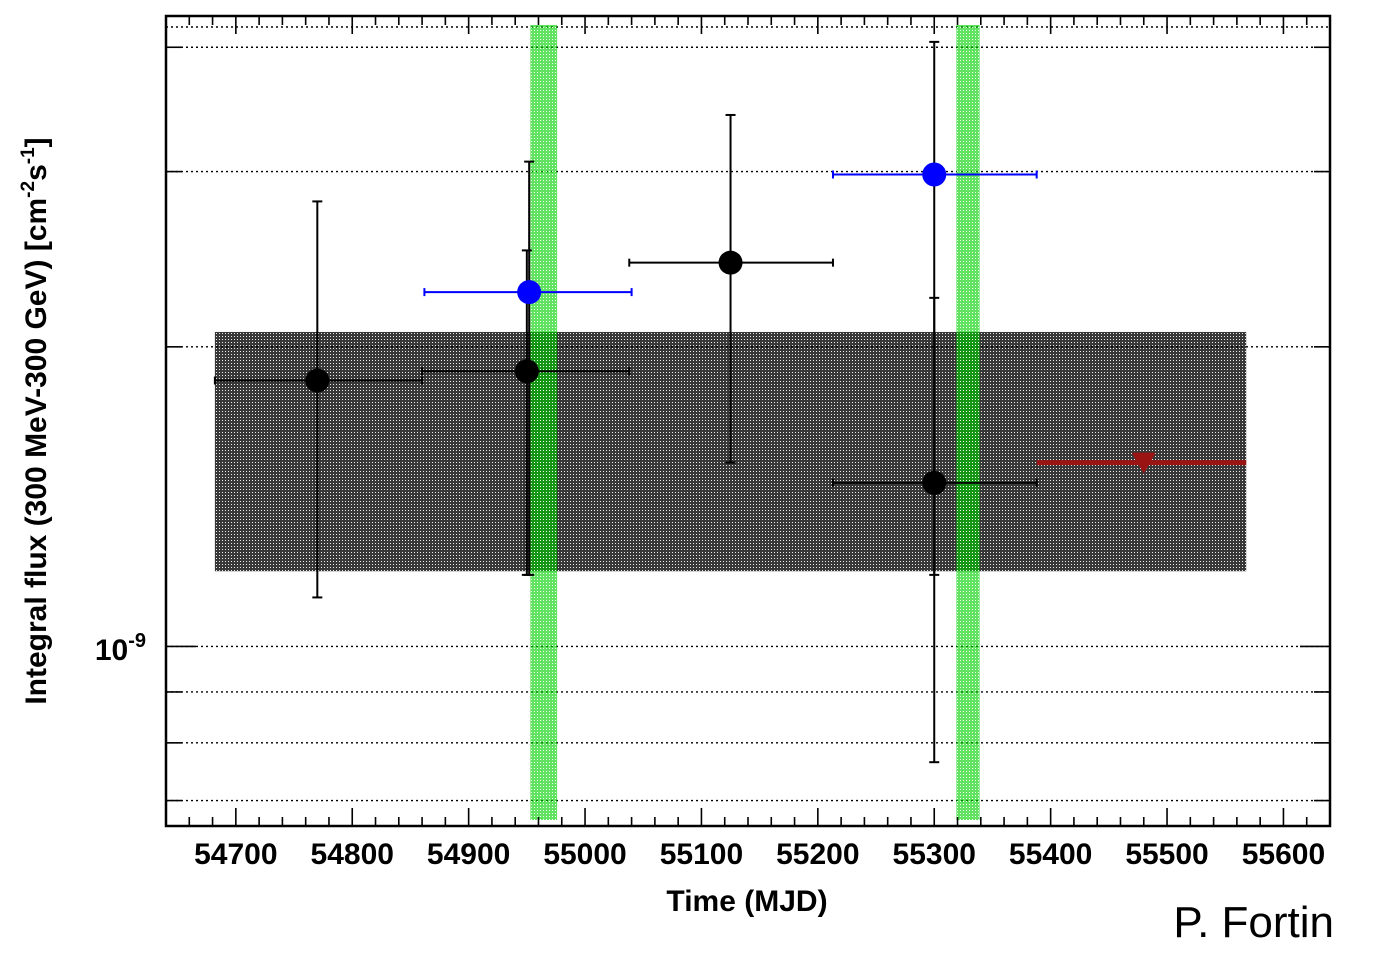 Image resolution: width=1376 pixels, height=959 pixels. I want to click on x-tick-label: 55300, so click(934, 854).